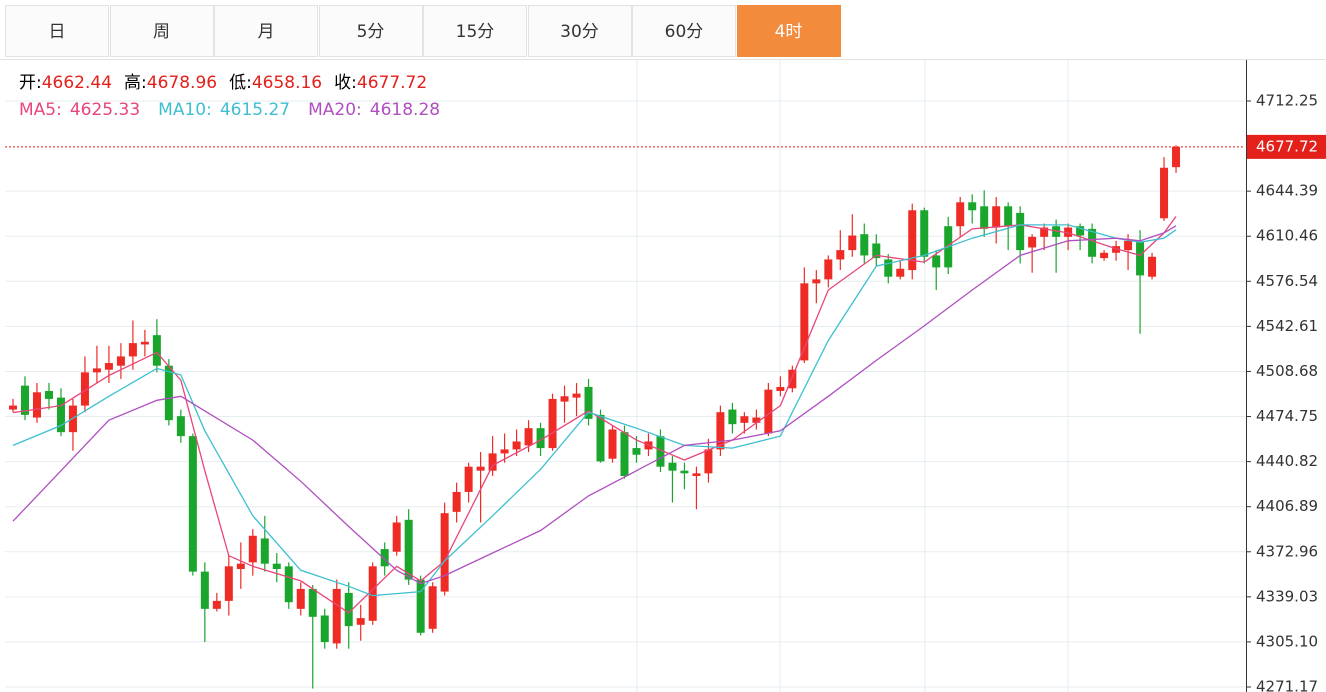 This screenshot has width=1326, height=692. Describe the element at coordinates (77, 83) in the screenshot. I see `ohlc-value: 4662.44` at that location.